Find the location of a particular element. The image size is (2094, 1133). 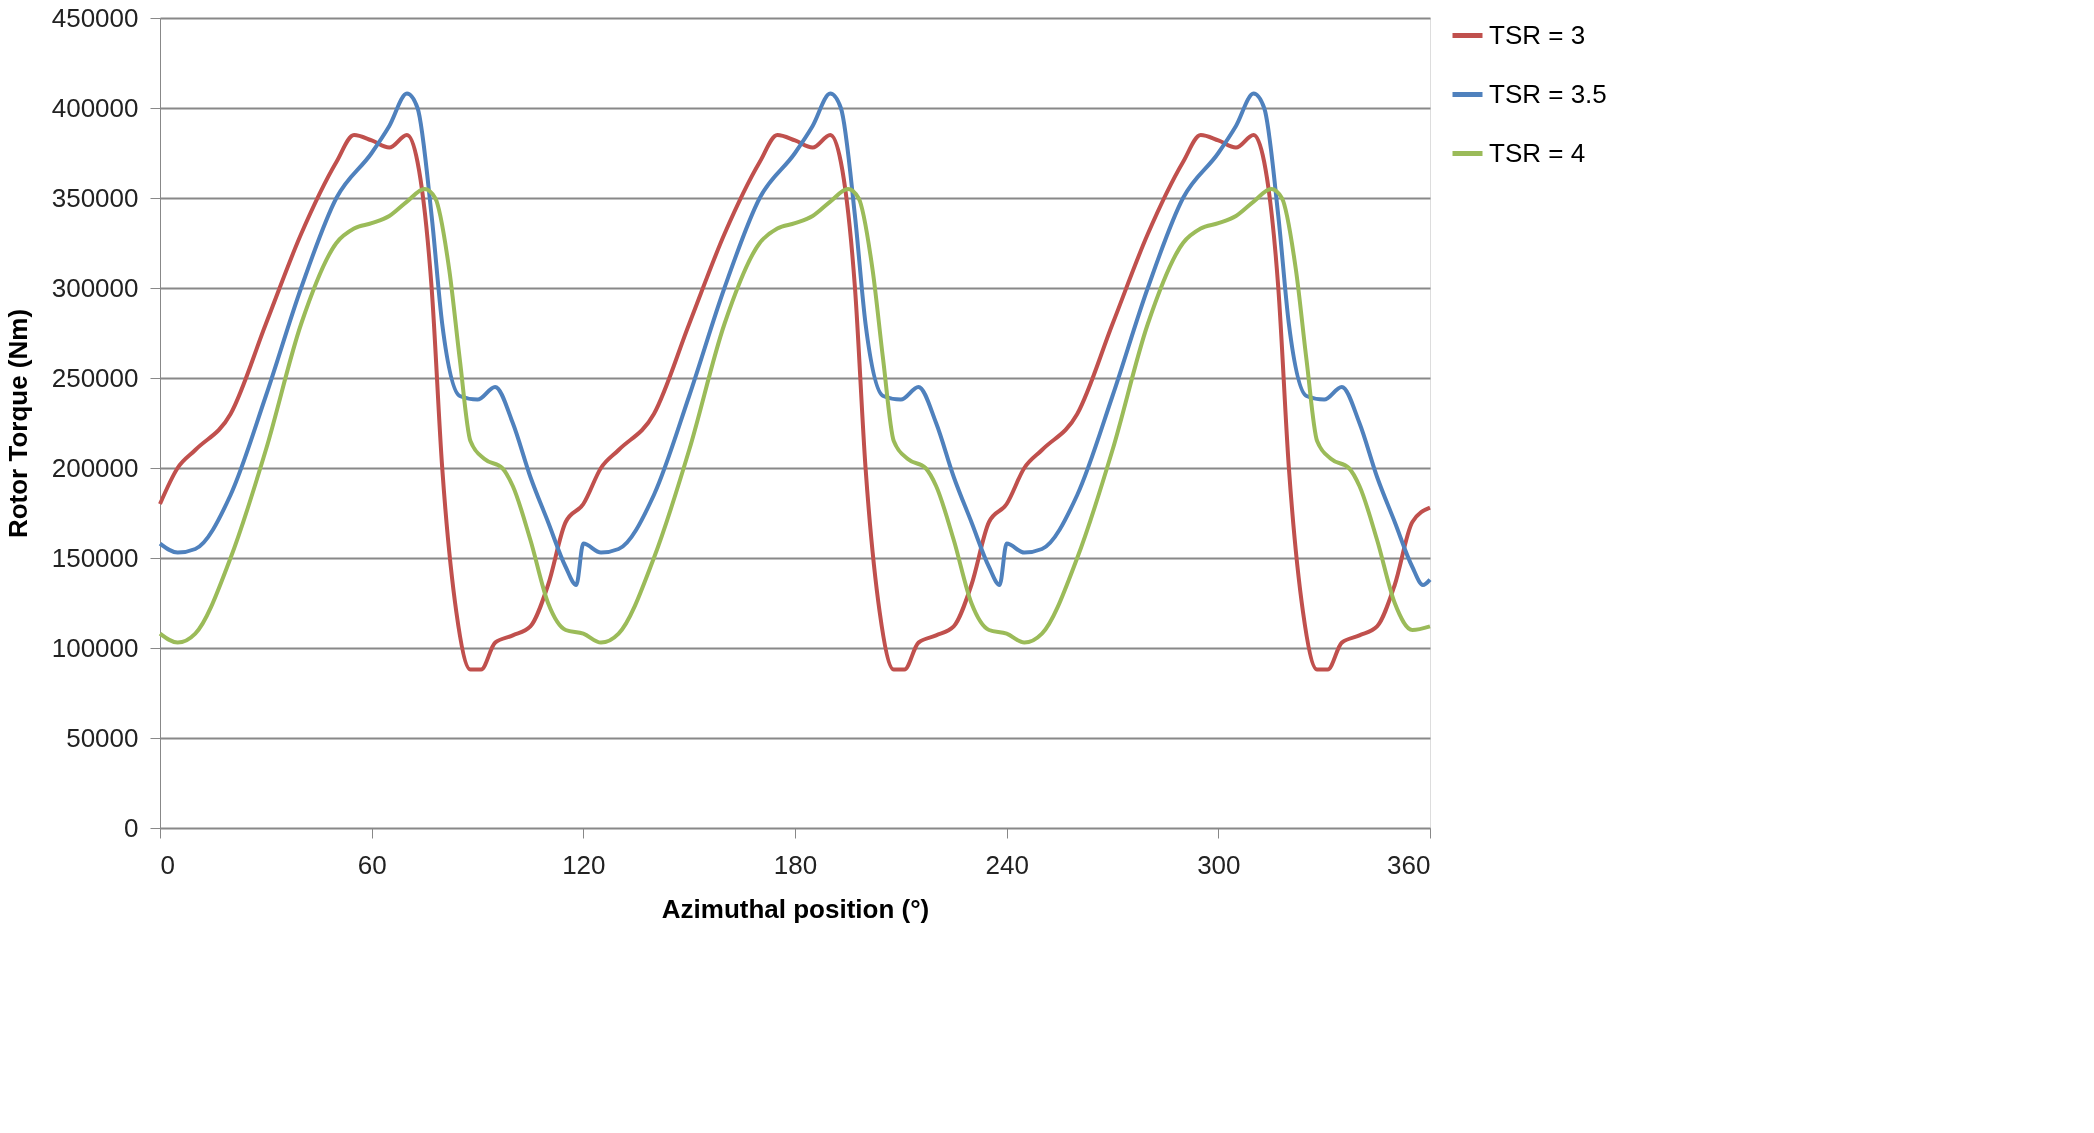

legend-label: TSR = 3.5 is located at coordinates (1548, 93).